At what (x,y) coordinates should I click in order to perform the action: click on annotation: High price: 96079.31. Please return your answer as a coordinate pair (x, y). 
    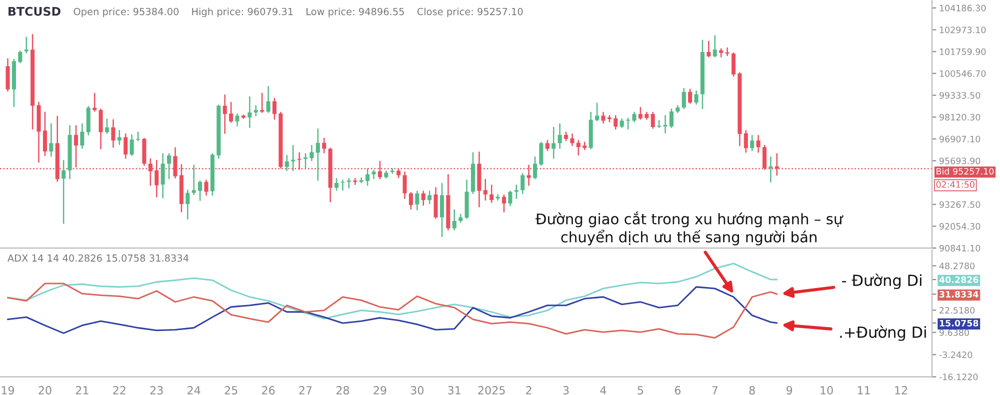
    Looking at the image, I should click on (242, 13).